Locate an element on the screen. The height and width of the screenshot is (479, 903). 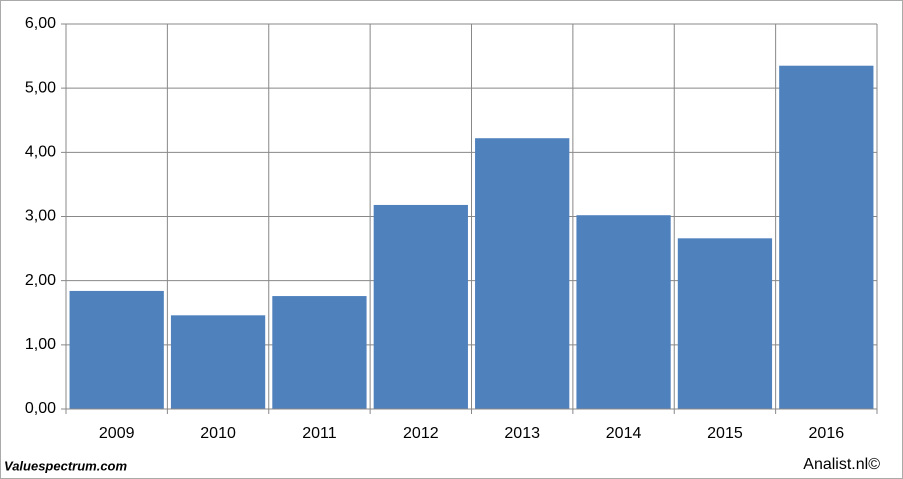
credit-label: Analist.nl© is located at coordinates (841, 464).